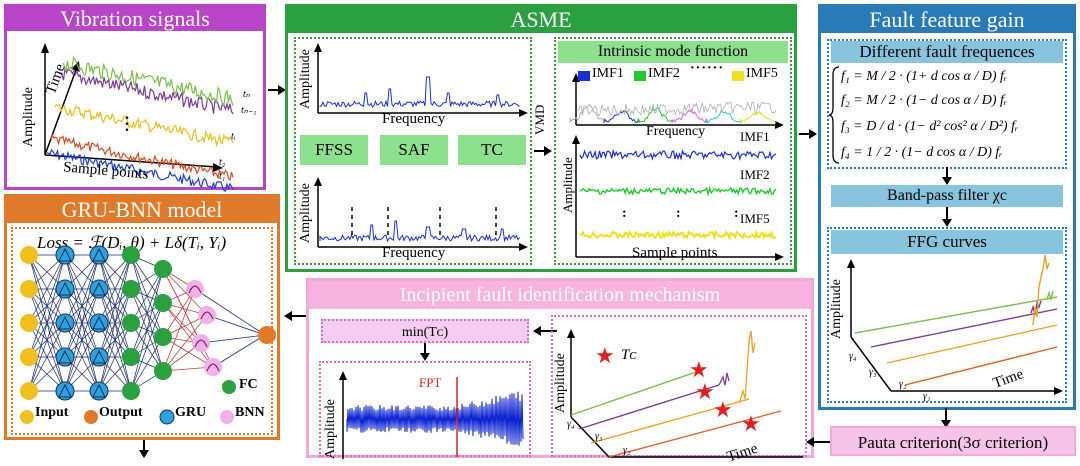 The height and width of the screenshot is (466, 1080). Describe the element at coordinates (425, 352) in the screenshot. I see `arrow-min-down` at that location.